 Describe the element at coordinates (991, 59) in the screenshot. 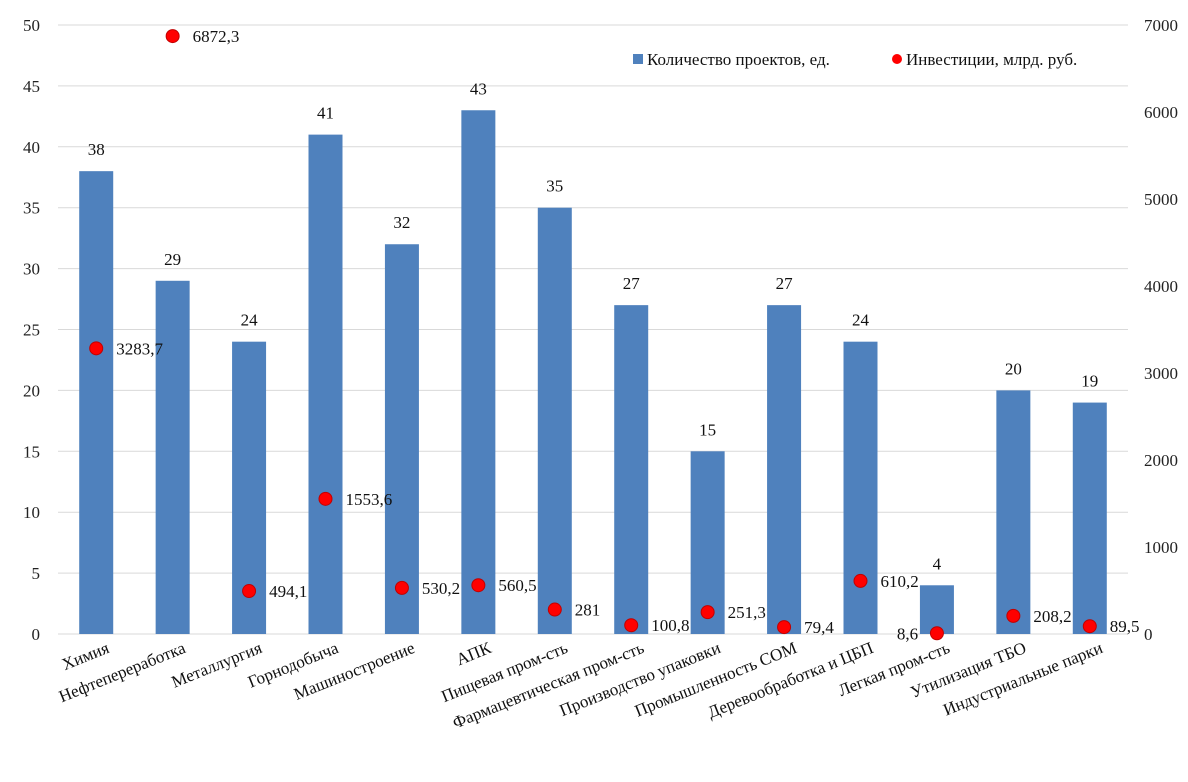

I see `legend-label-dot: Инвестиции, млрд. руб.` at that location.